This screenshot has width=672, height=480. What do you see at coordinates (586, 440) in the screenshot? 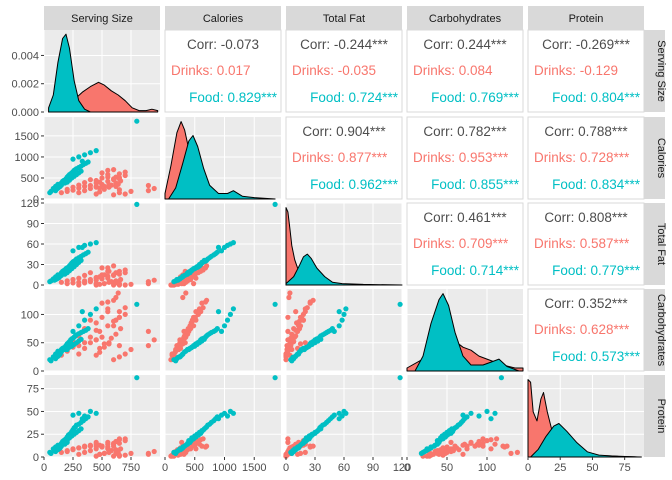
I see `density-protein-food` at bounding box center [586, 440].